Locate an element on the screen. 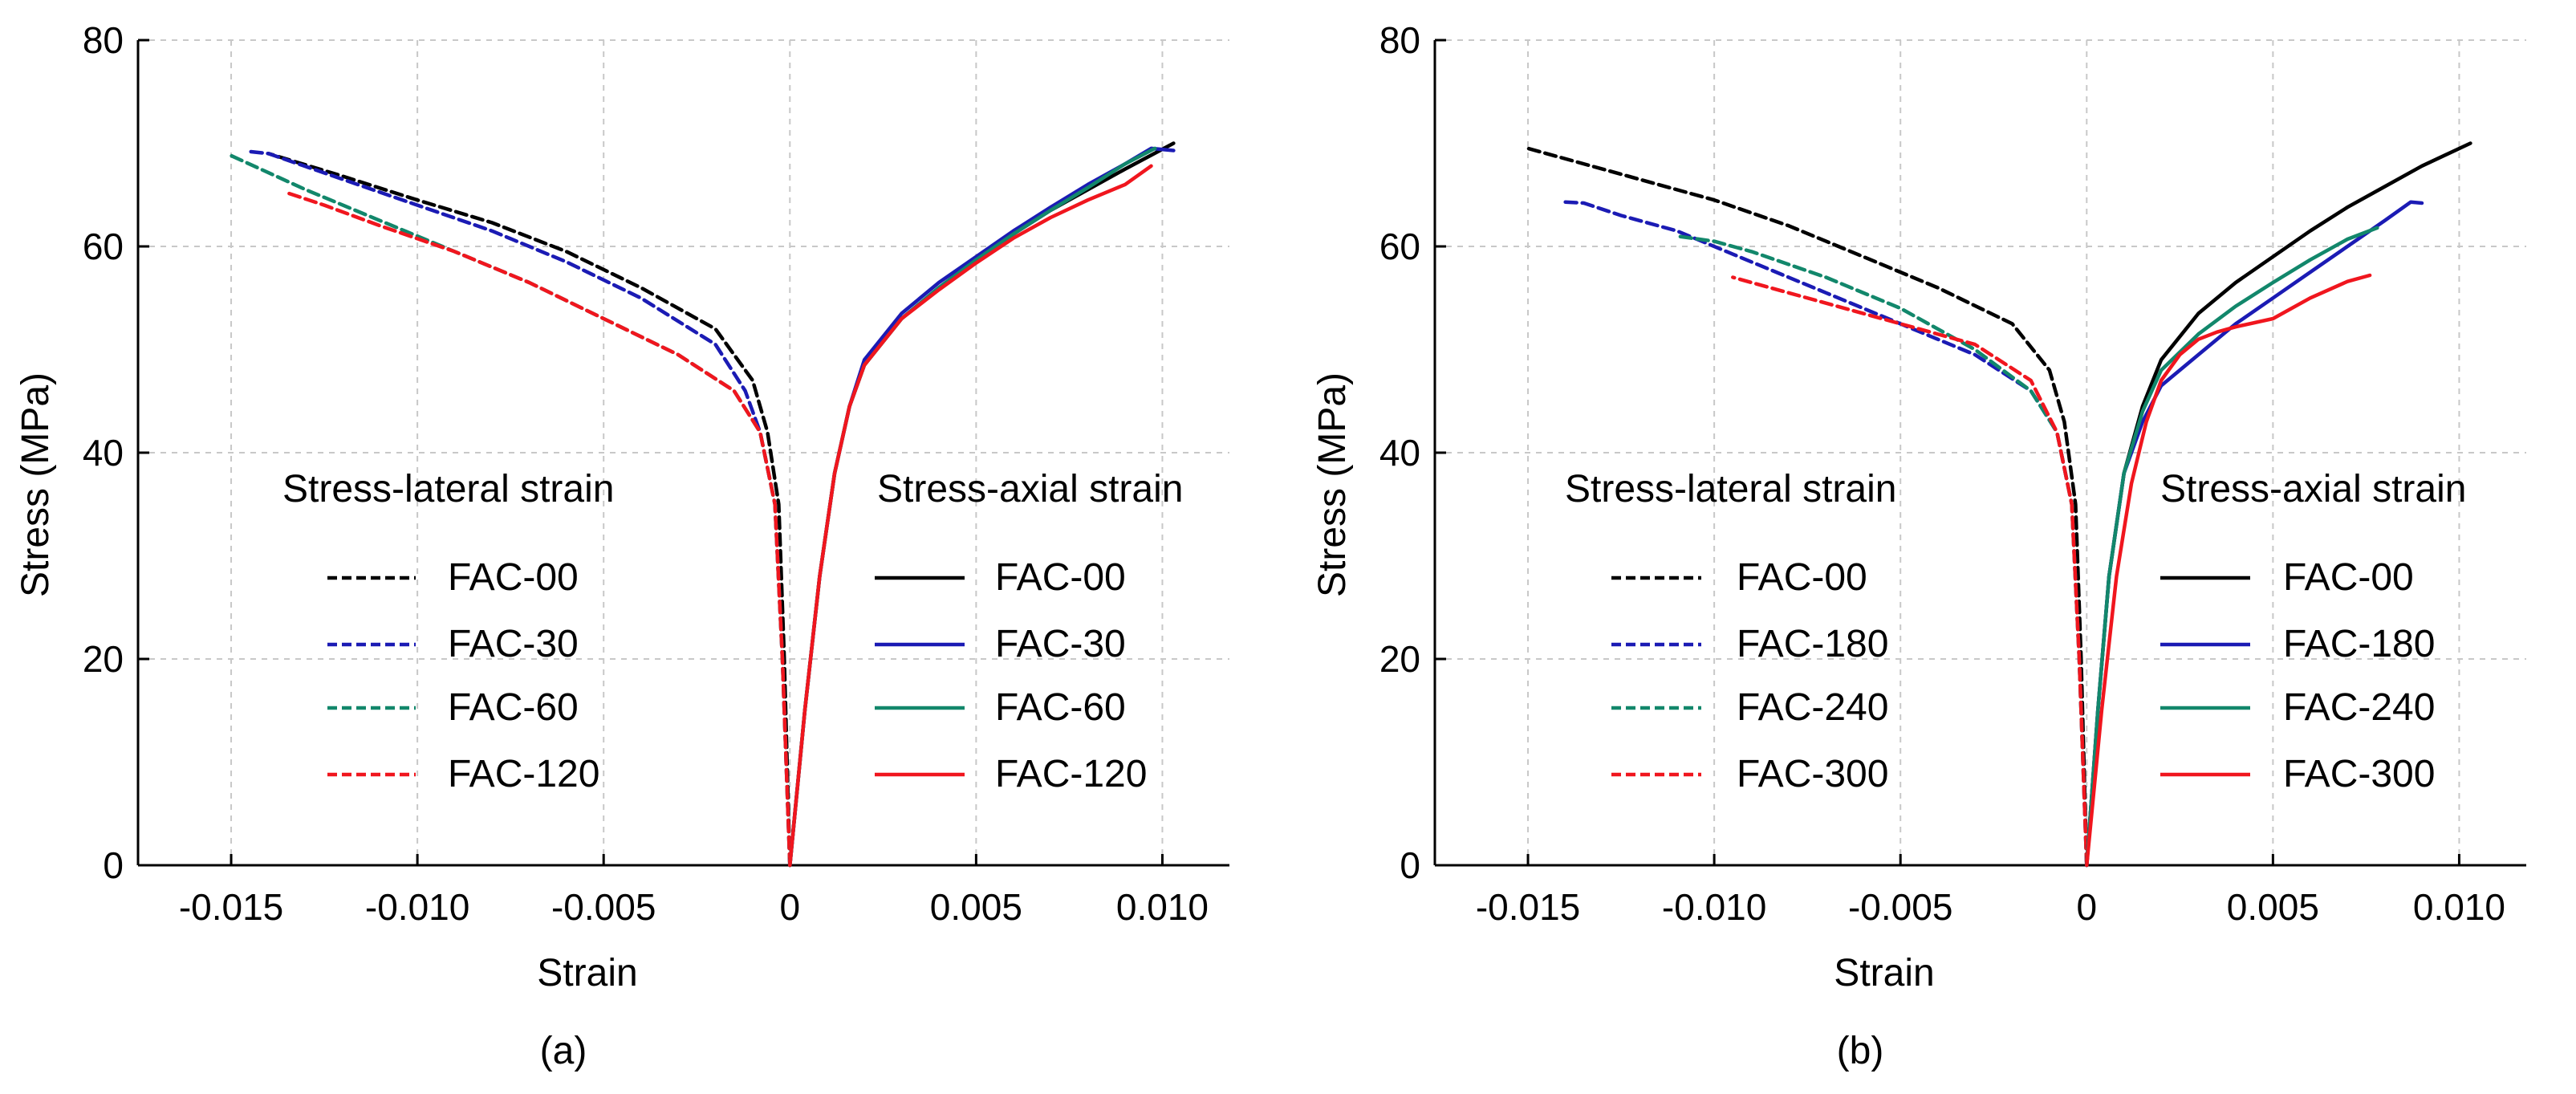 The image size is (2576, 1094). b-x-tick-label-1: -0.010 is located at coordinates (1714, 907).